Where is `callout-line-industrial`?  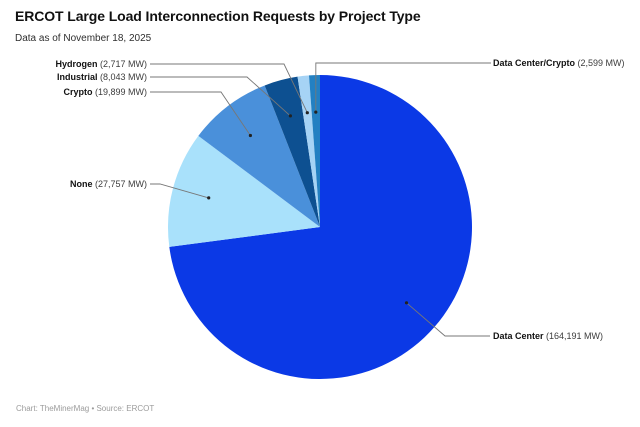 callout-line-industrial is located at coordinates (220, 96).